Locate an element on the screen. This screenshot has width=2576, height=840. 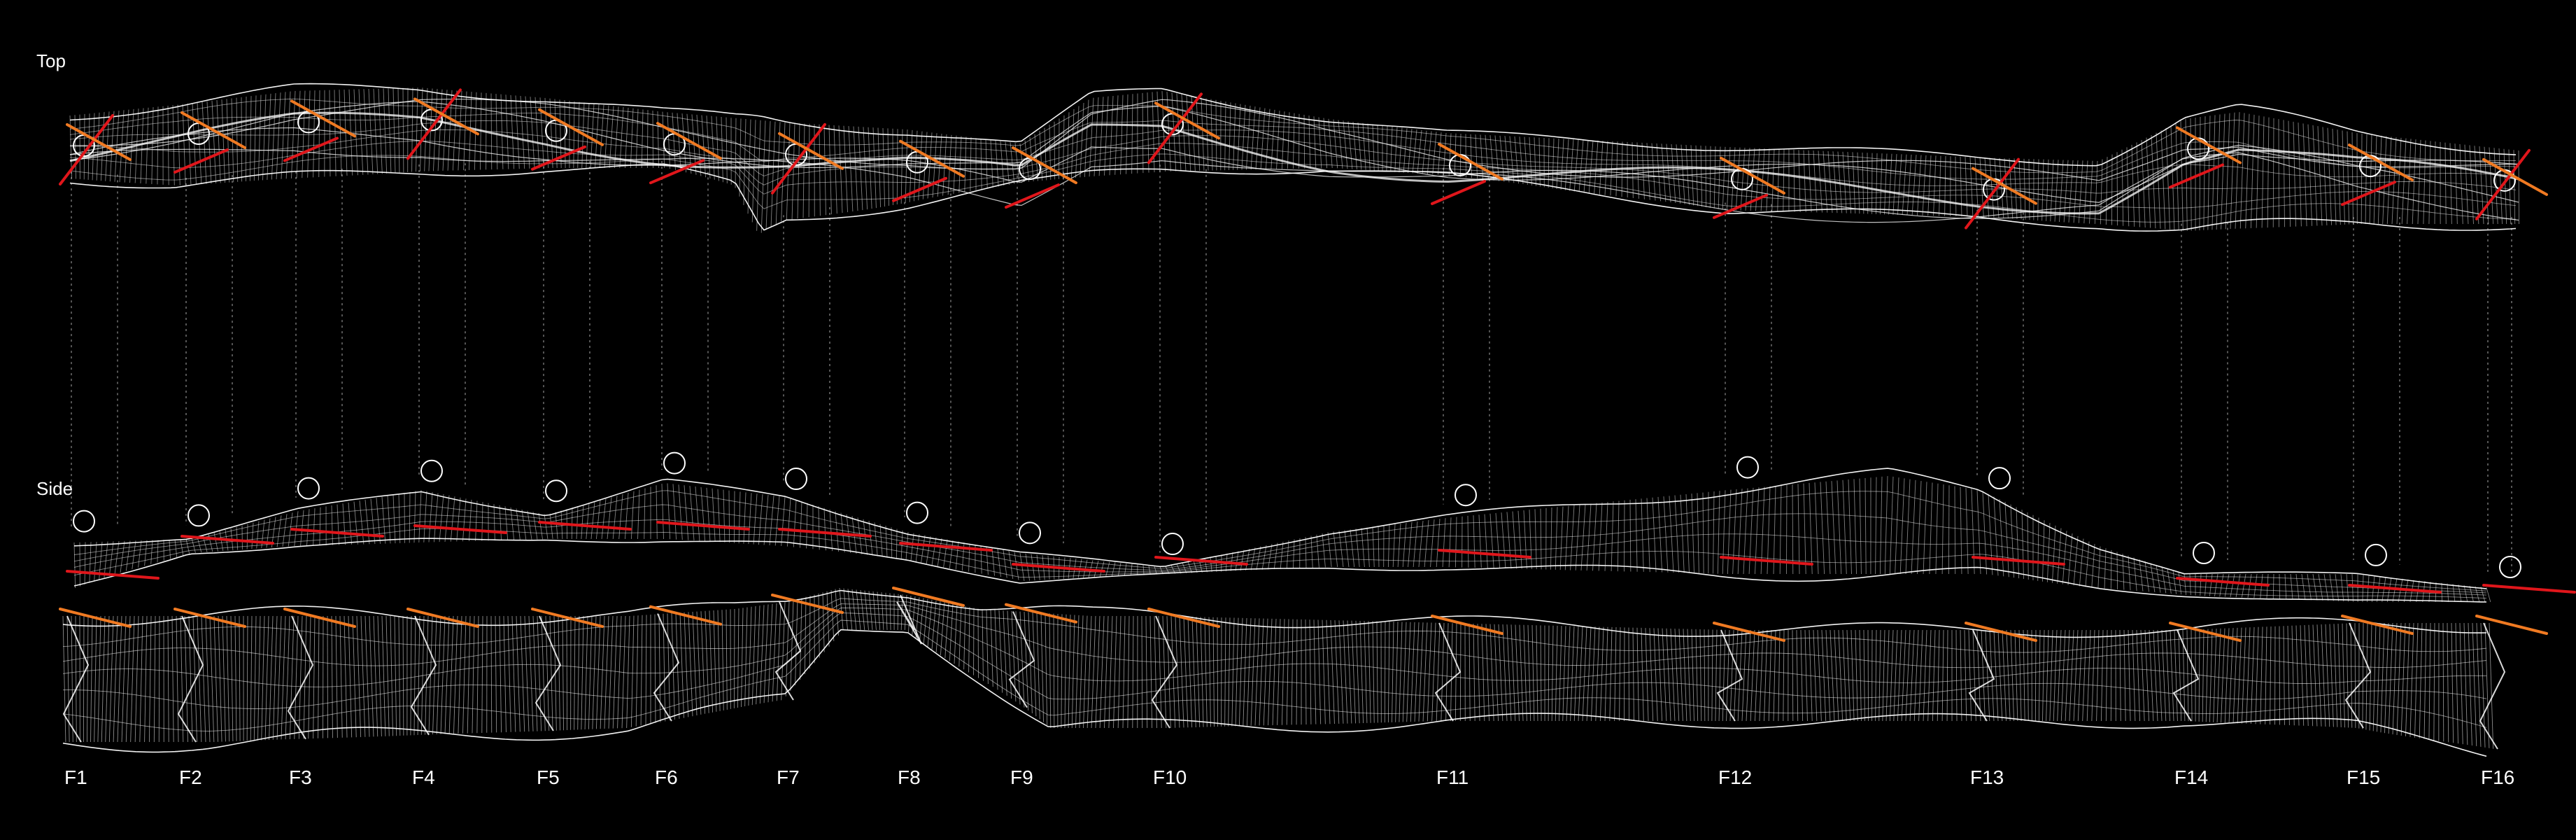
frame-label-2: F2 is located at coordinates (191, 777).